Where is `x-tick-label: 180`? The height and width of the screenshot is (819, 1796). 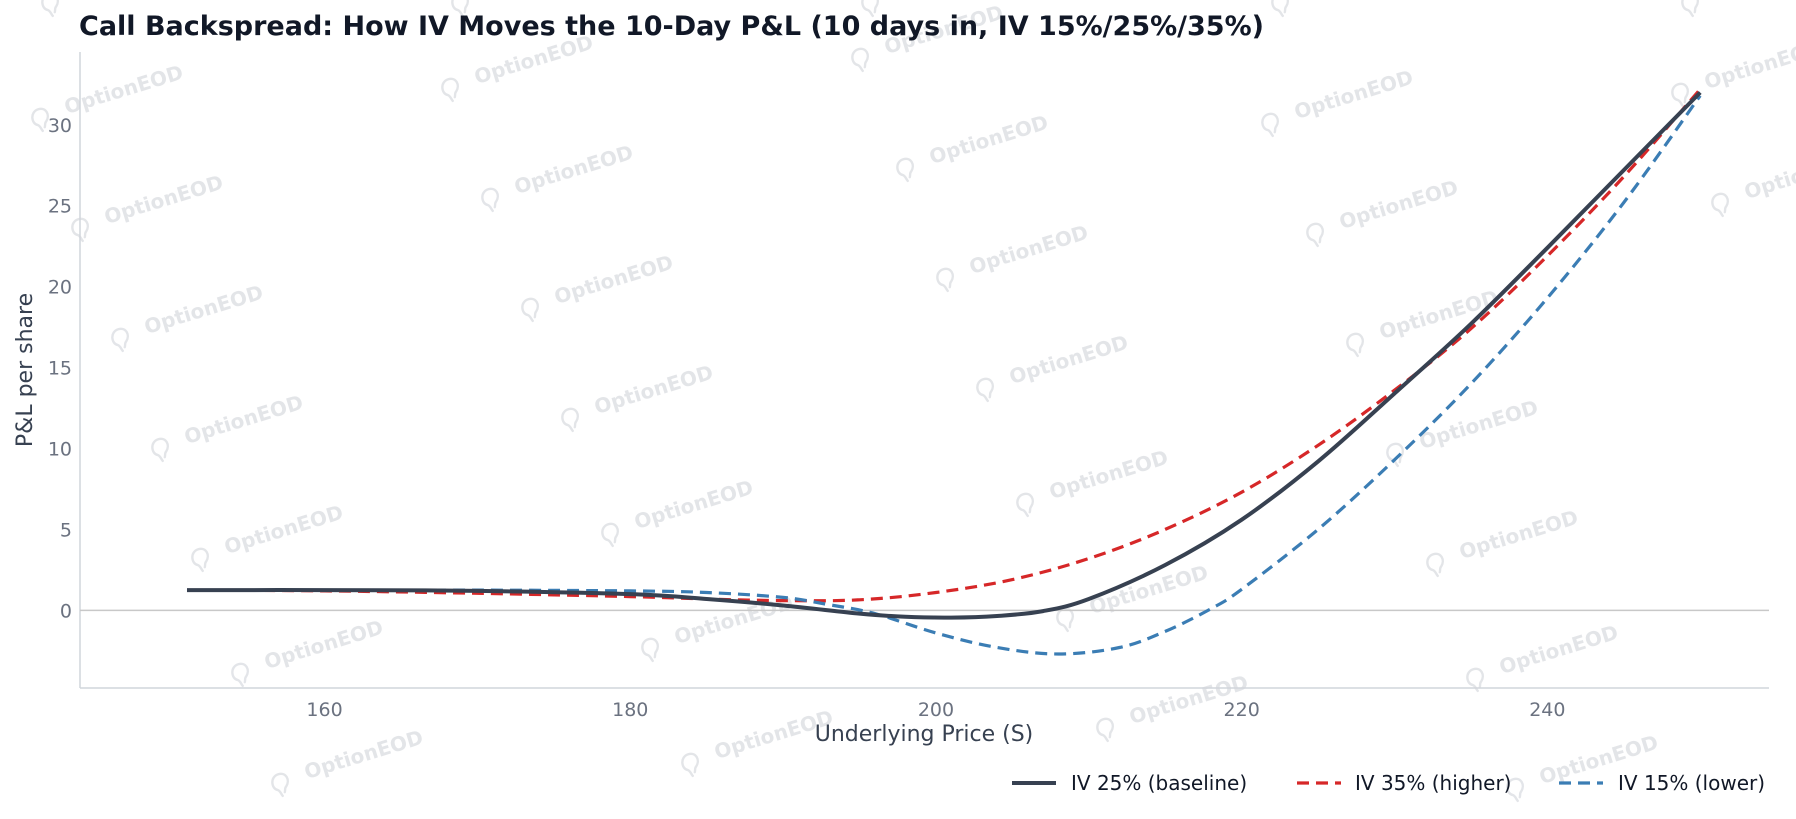 x-tick-label: 180 is located at coordinates (630, 710).